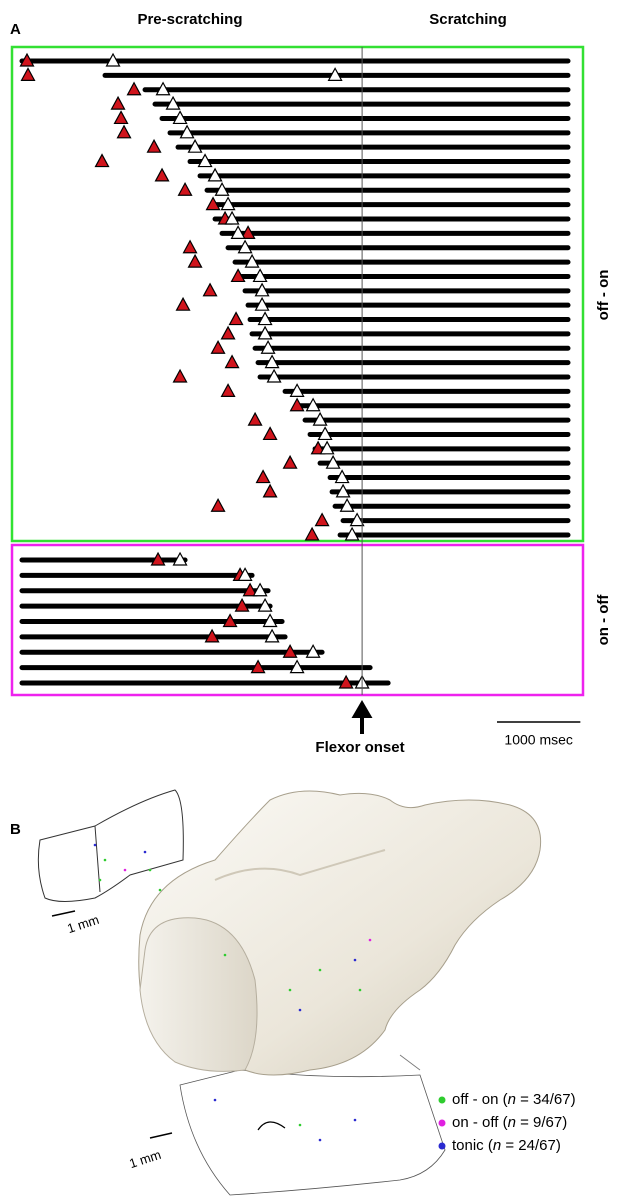  I want to click on group-label: on - off, so click(603, 620).